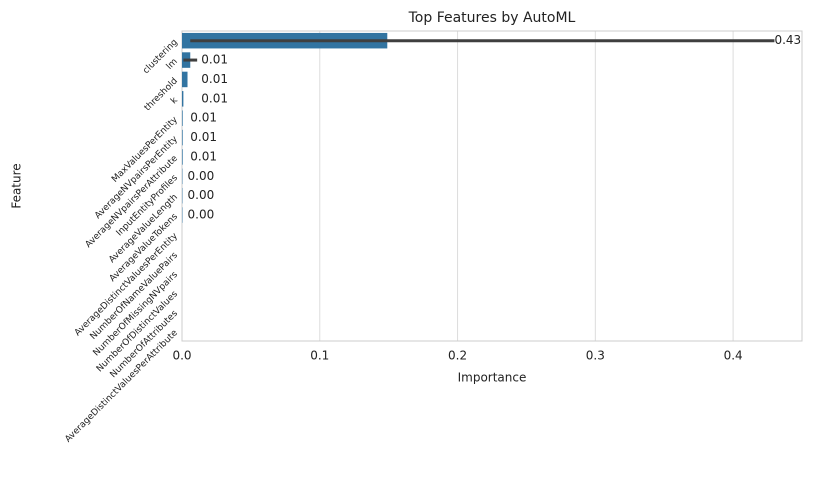 Image resolution: width=813 pixels, height=479 pixels. Describe the element at coordinates (174, 100) in the screenshot. I see `y-tick-label: k` at that location.